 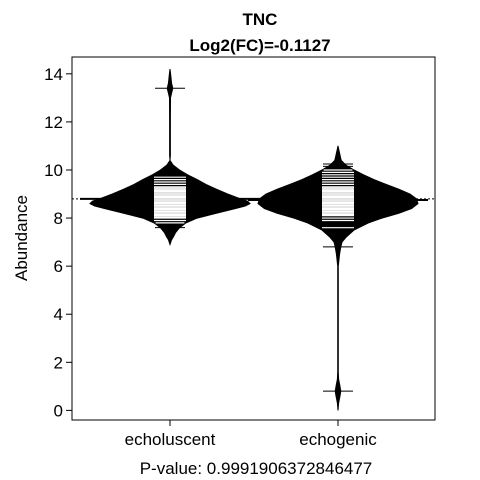 What do you see at coordinates (251, 434) in the screenshot?
I see `x-axis: echoluscent echogenic` at bounding box center [251, 434].